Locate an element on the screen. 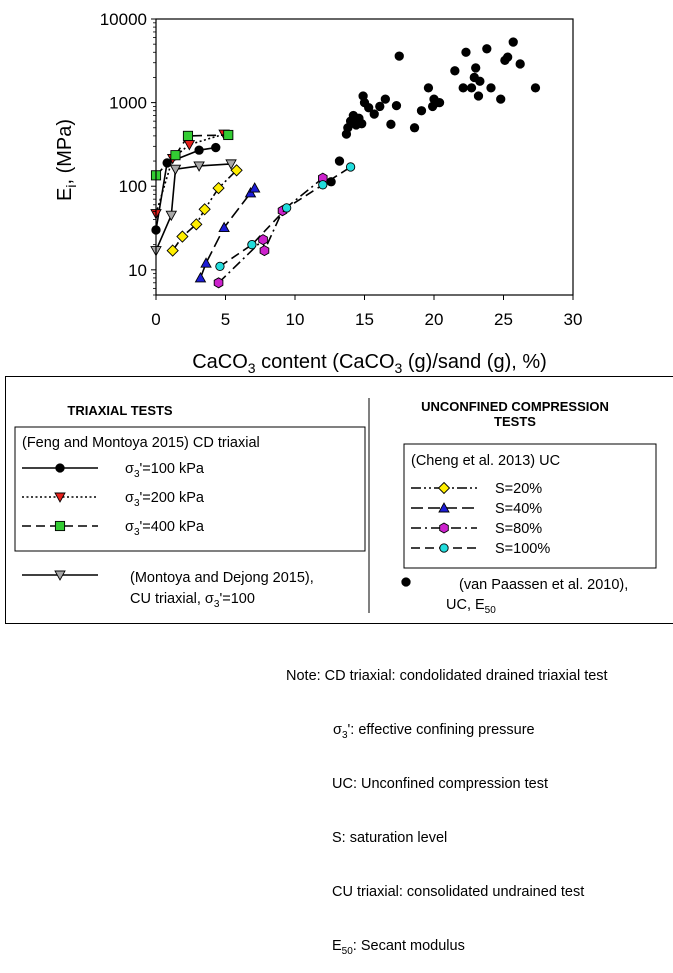 The height and width of the screenshot is (973, 673). series-line-s400 is located at coordinates (192, 155).